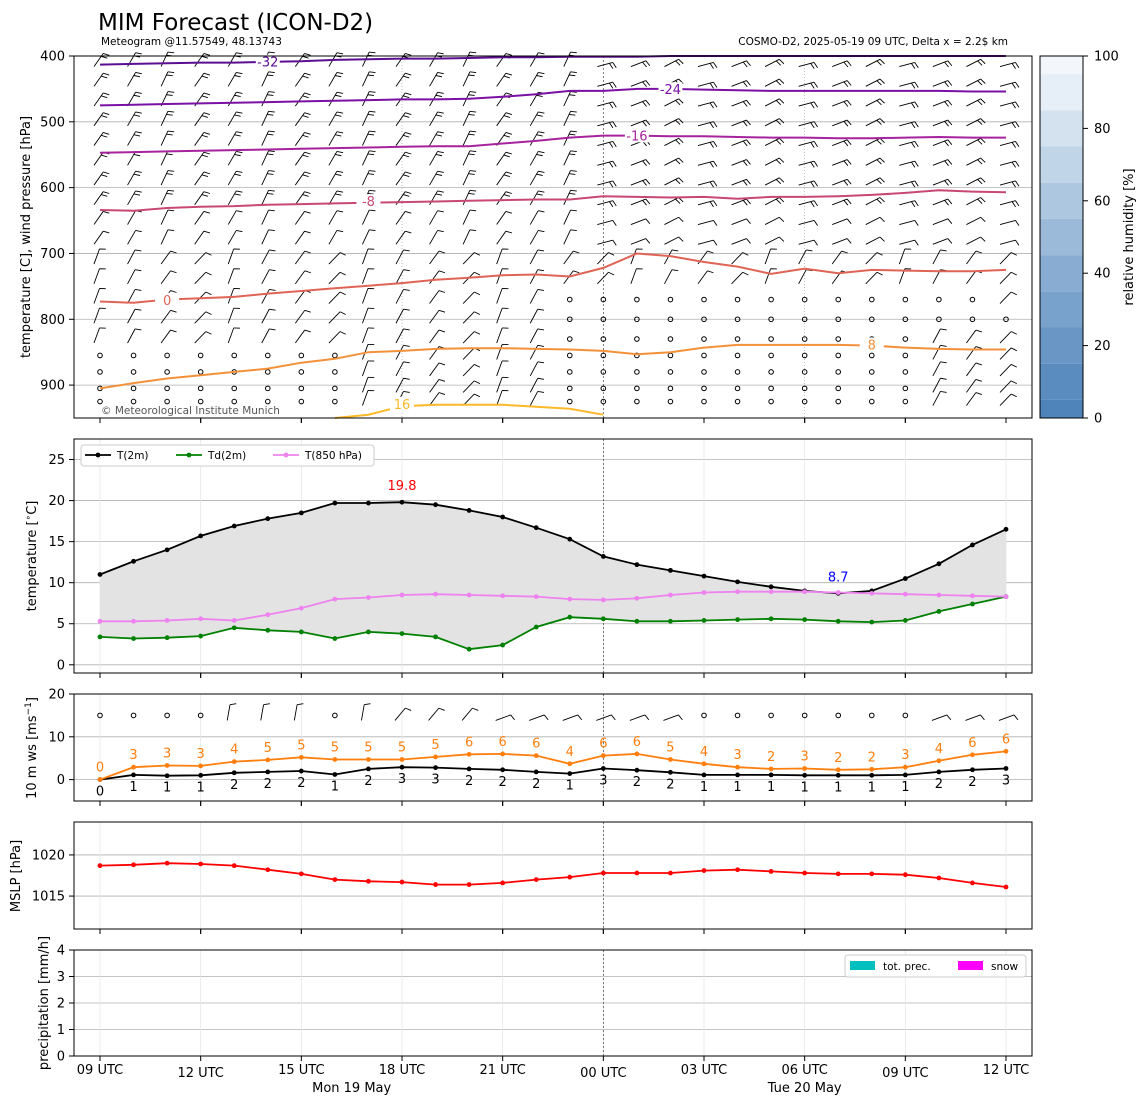 The image size is (1148, 1109). What do you see at coordinates (200, 1073) in the screenshot?
I see `time-tick-label: 12 UTC` at bounding box center [200, 1073].